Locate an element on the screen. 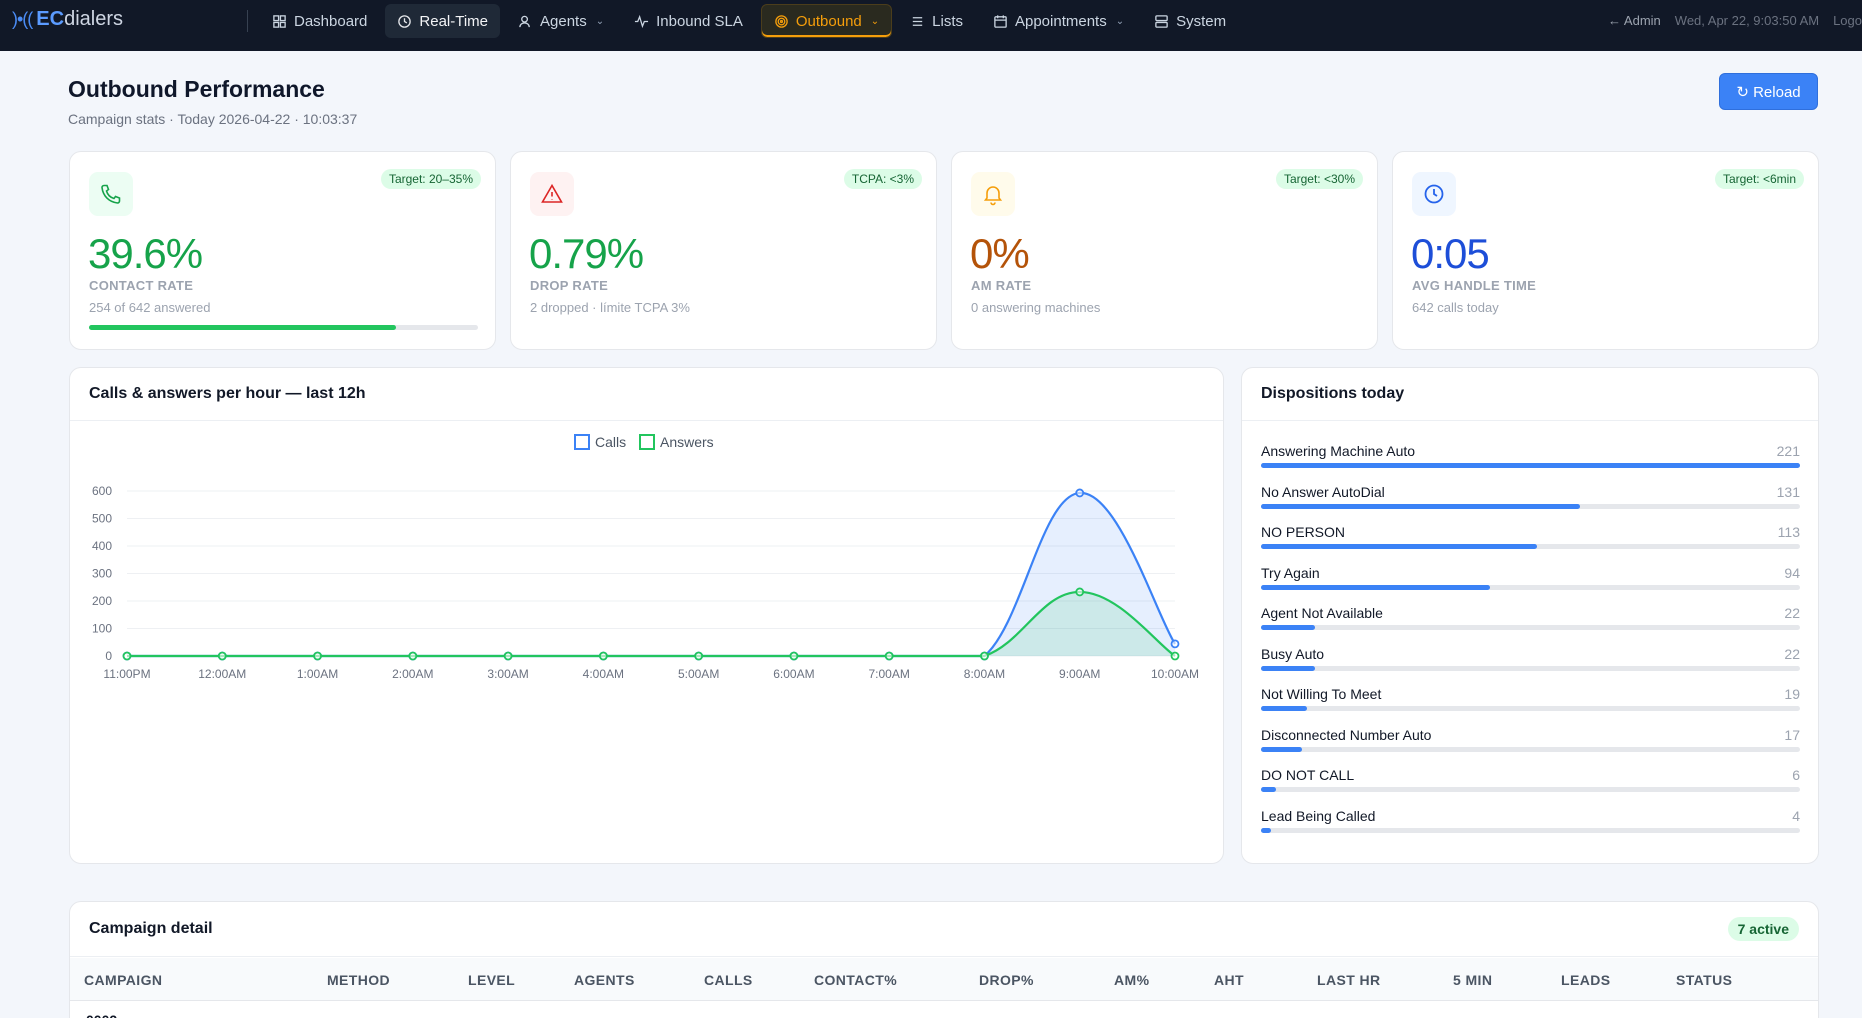 The width and height of the screenshot is (1862, 1018). nav-system: System is located at coordinates (1190, 21).